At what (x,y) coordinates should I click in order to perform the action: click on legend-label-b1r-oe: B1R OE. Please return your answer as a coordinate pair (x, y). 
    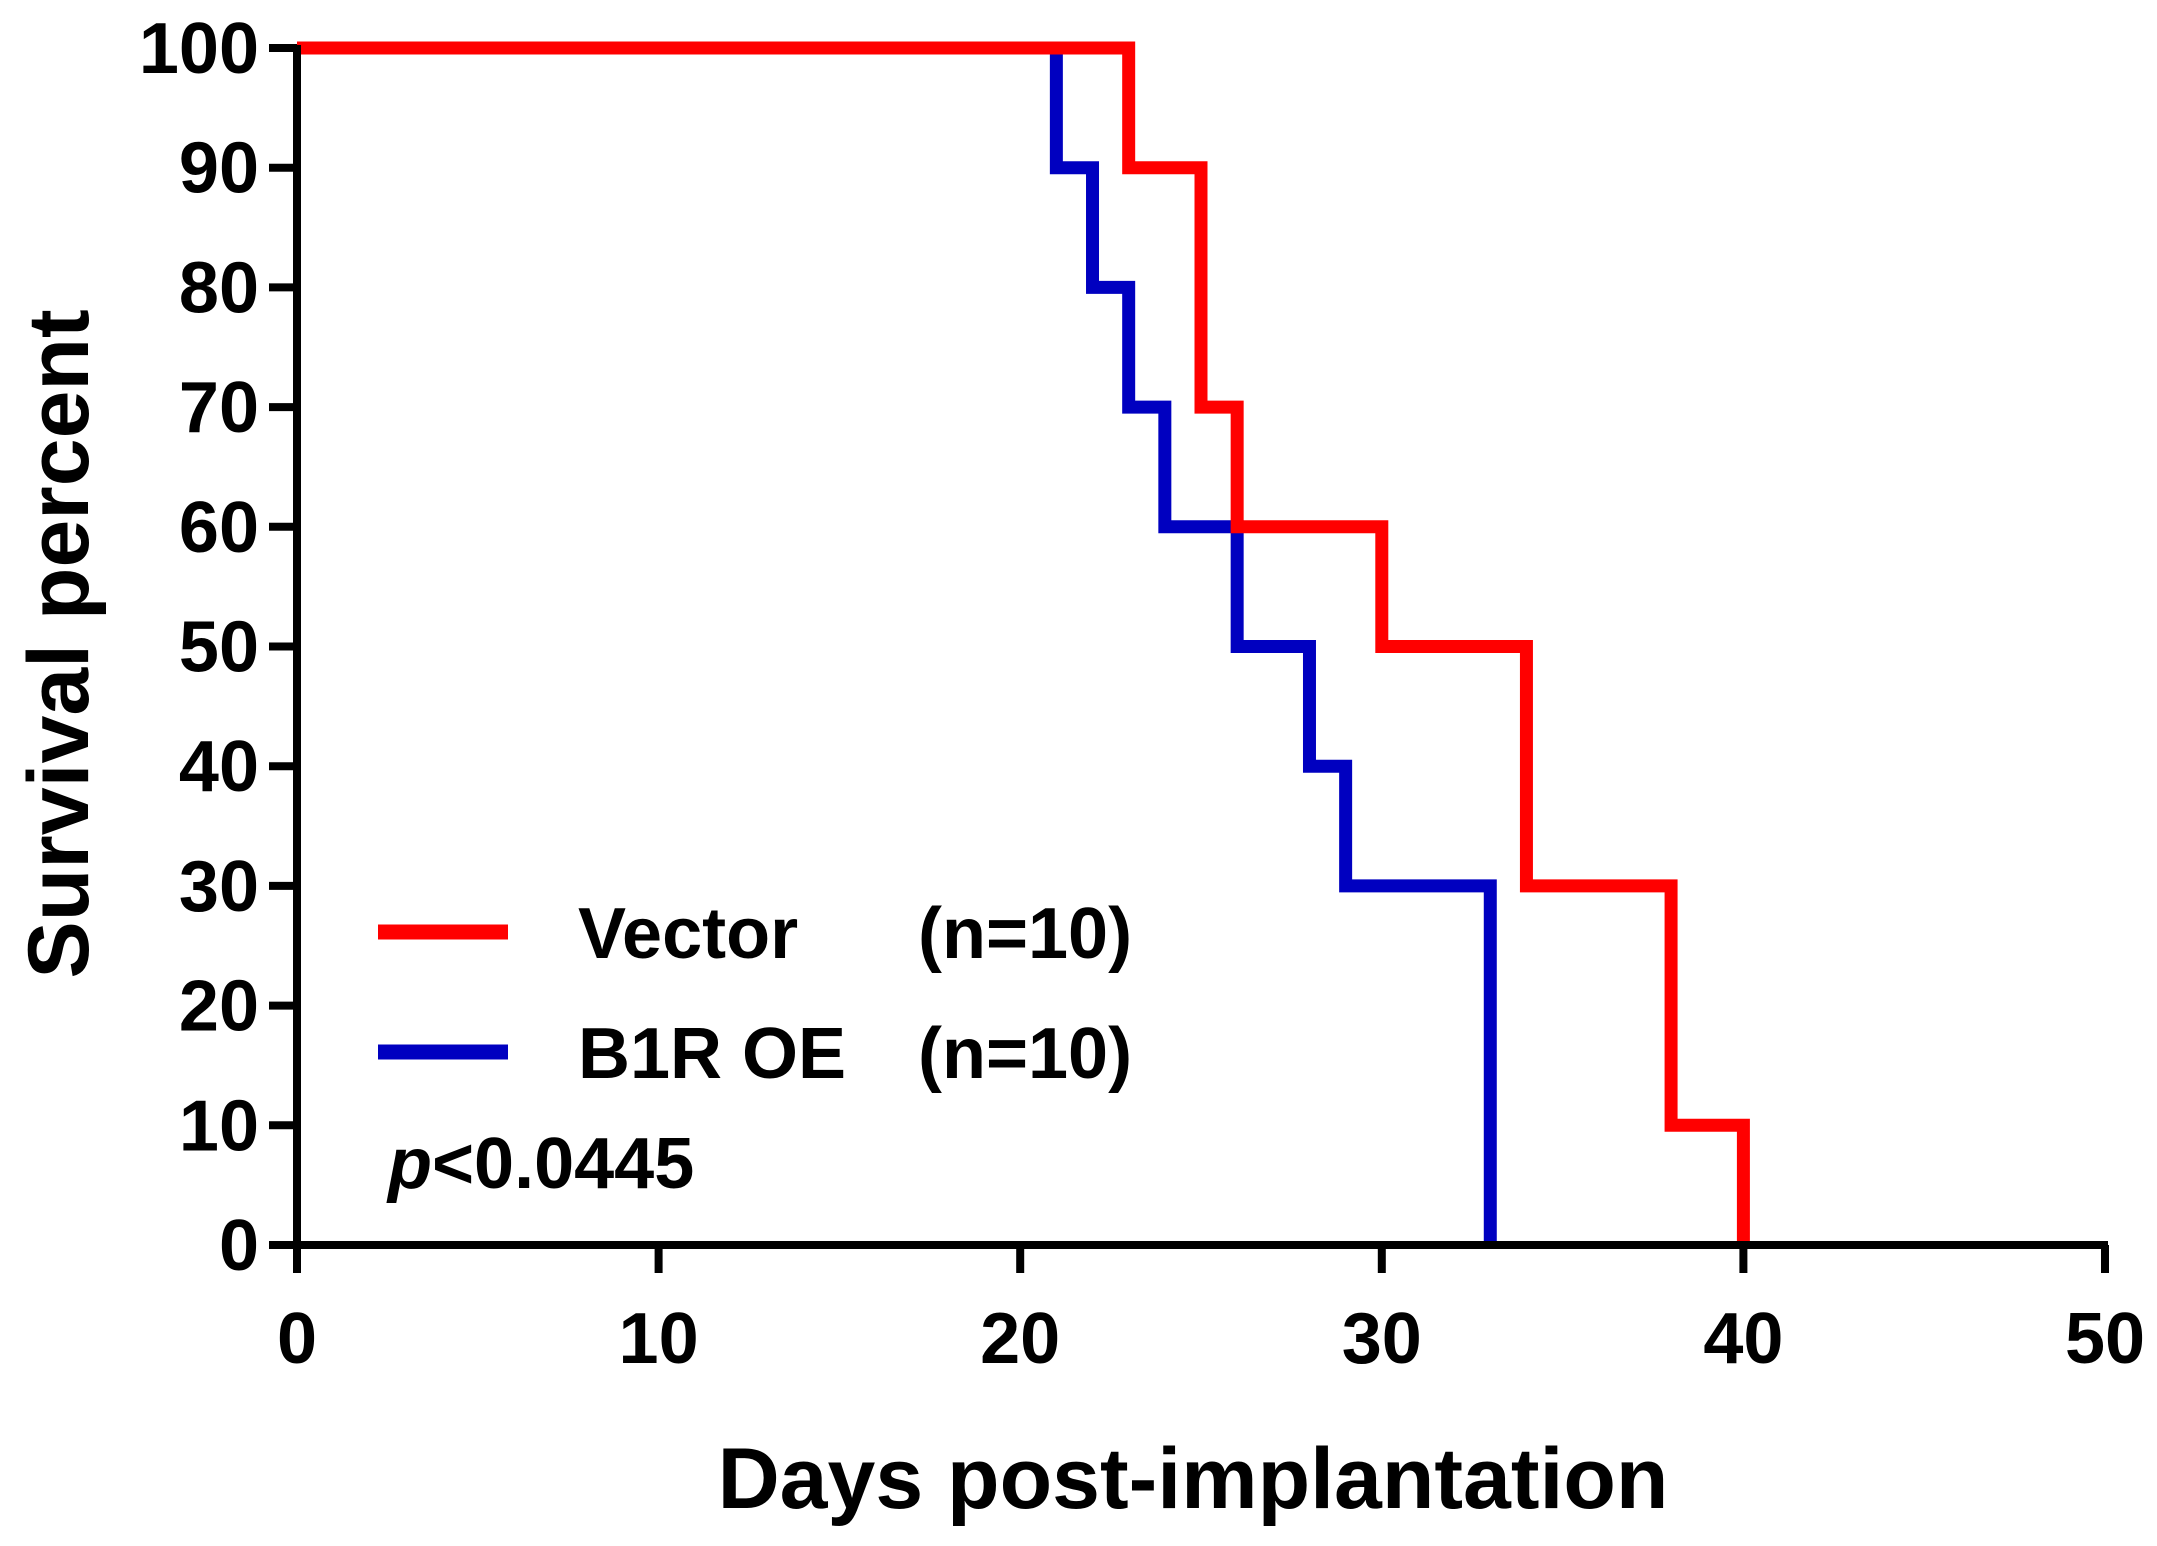
    Looking at the image, I should click on (712, 1054).